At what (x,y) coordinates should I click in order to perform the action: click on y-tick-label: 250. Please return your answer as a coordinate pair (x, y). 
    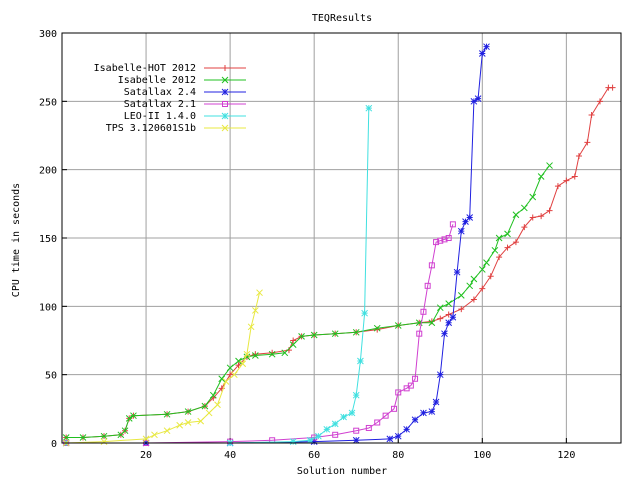
    Looking at the image, I should click on (48, 102).